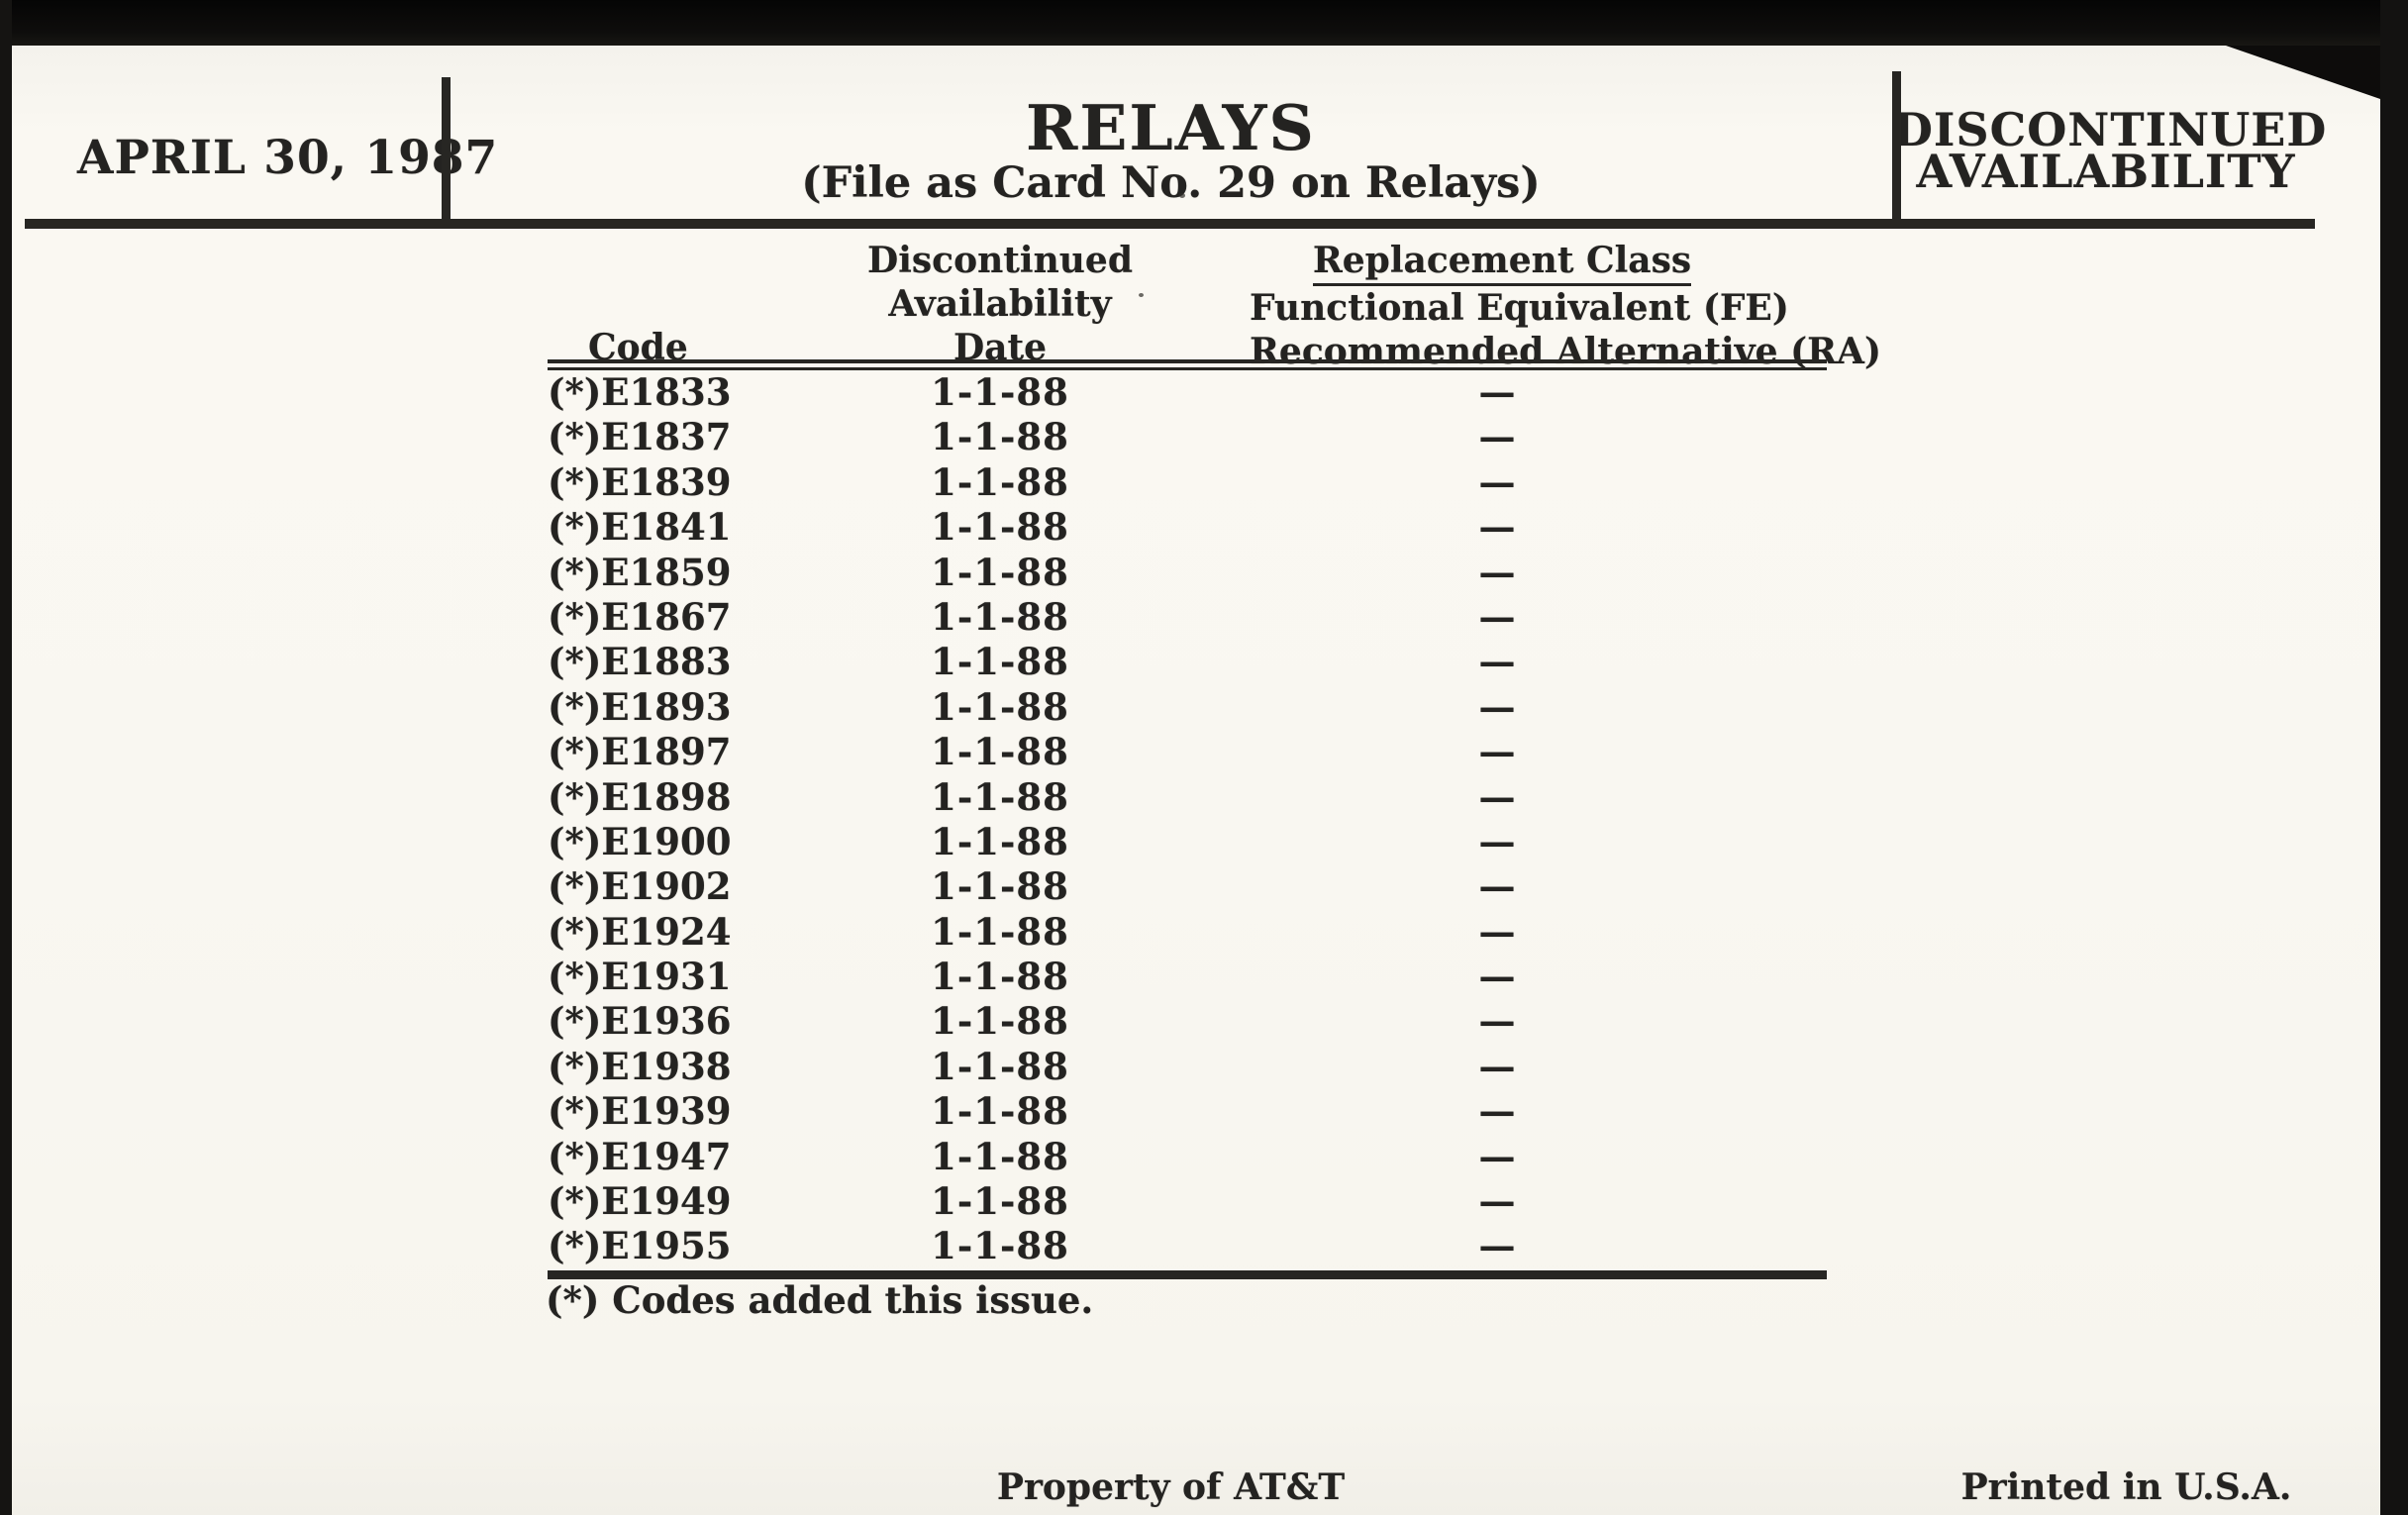 The image size is (2408, 1515). I want to click on code-cell: (*)E1897, so click(640, 752).